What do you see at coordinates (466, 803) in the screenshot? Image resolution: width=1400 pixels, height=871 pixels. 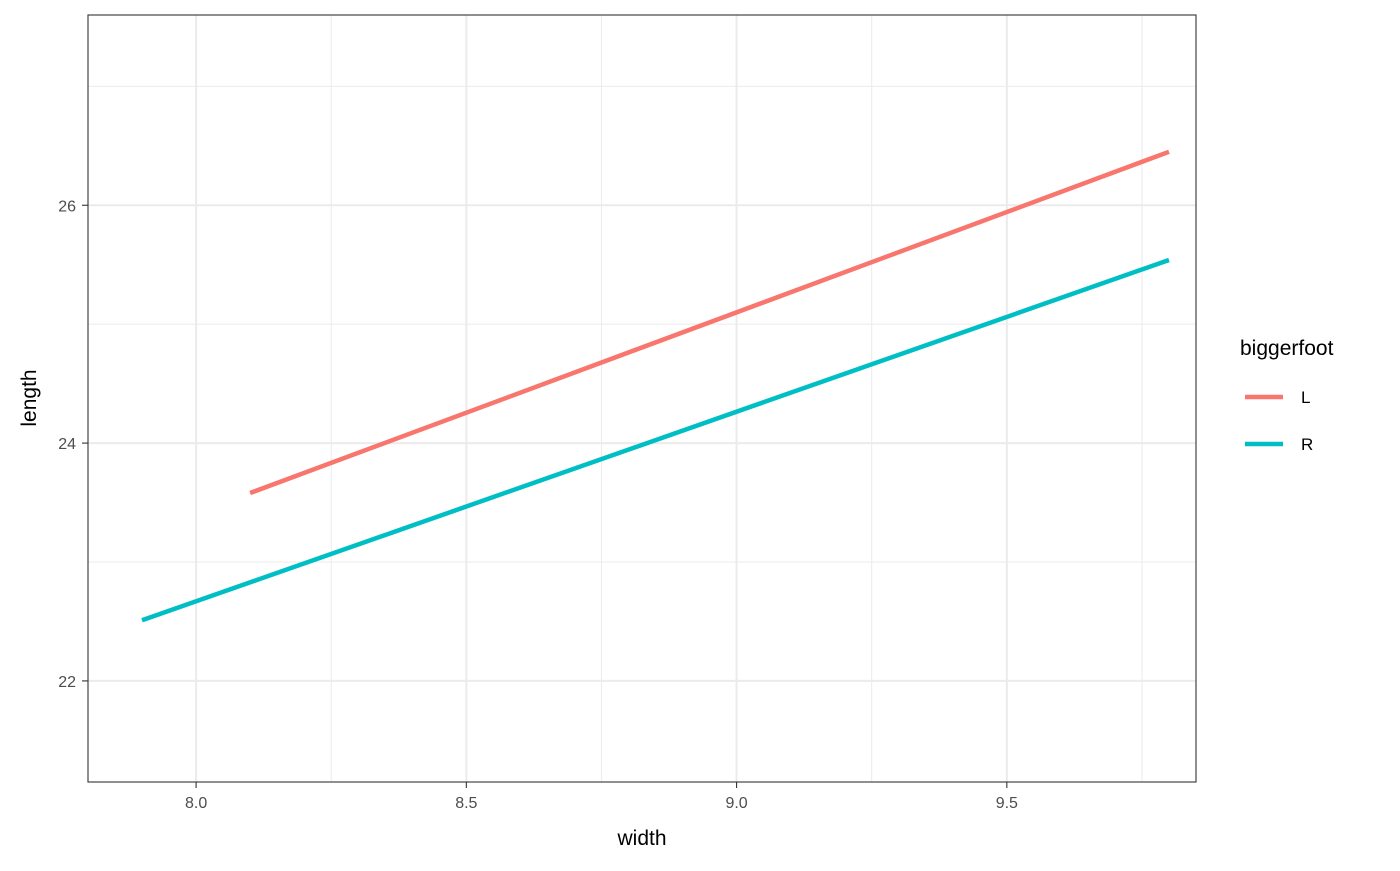 I see `x-tick-label: 8.5` at bounding box center [466, 803].